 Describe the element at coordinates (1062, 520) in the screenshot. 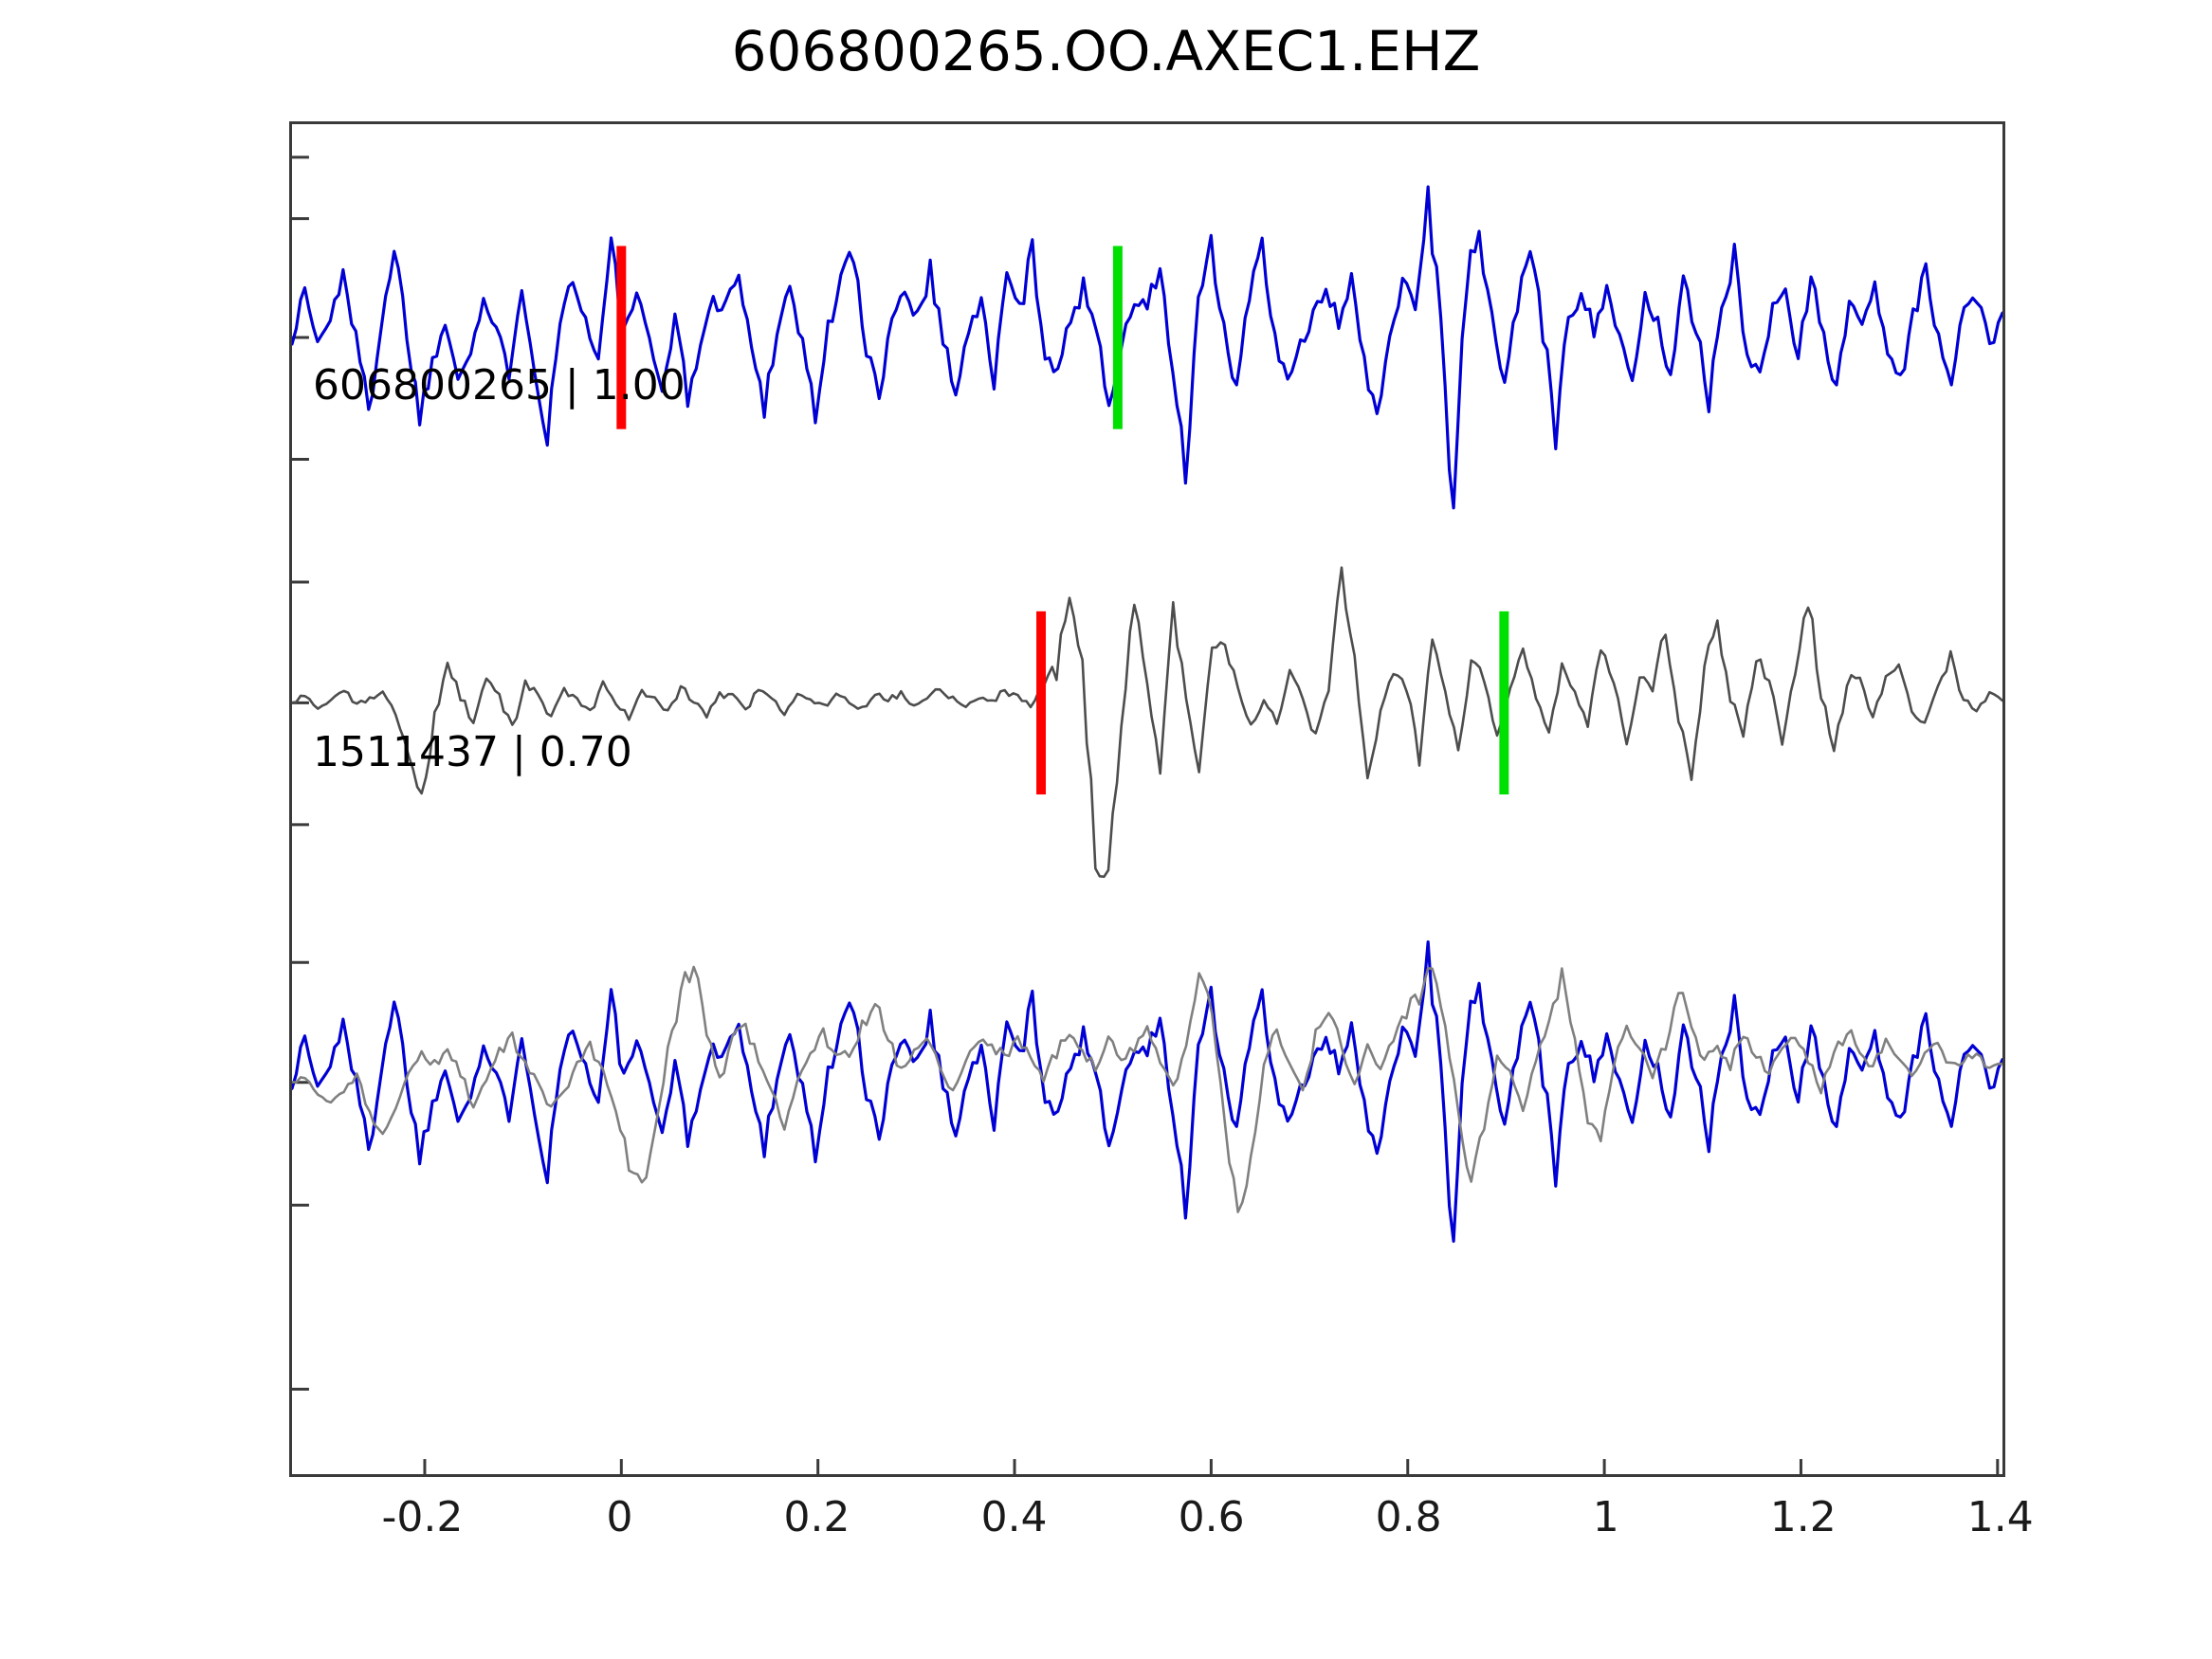

I see `pick-markers` at that location.